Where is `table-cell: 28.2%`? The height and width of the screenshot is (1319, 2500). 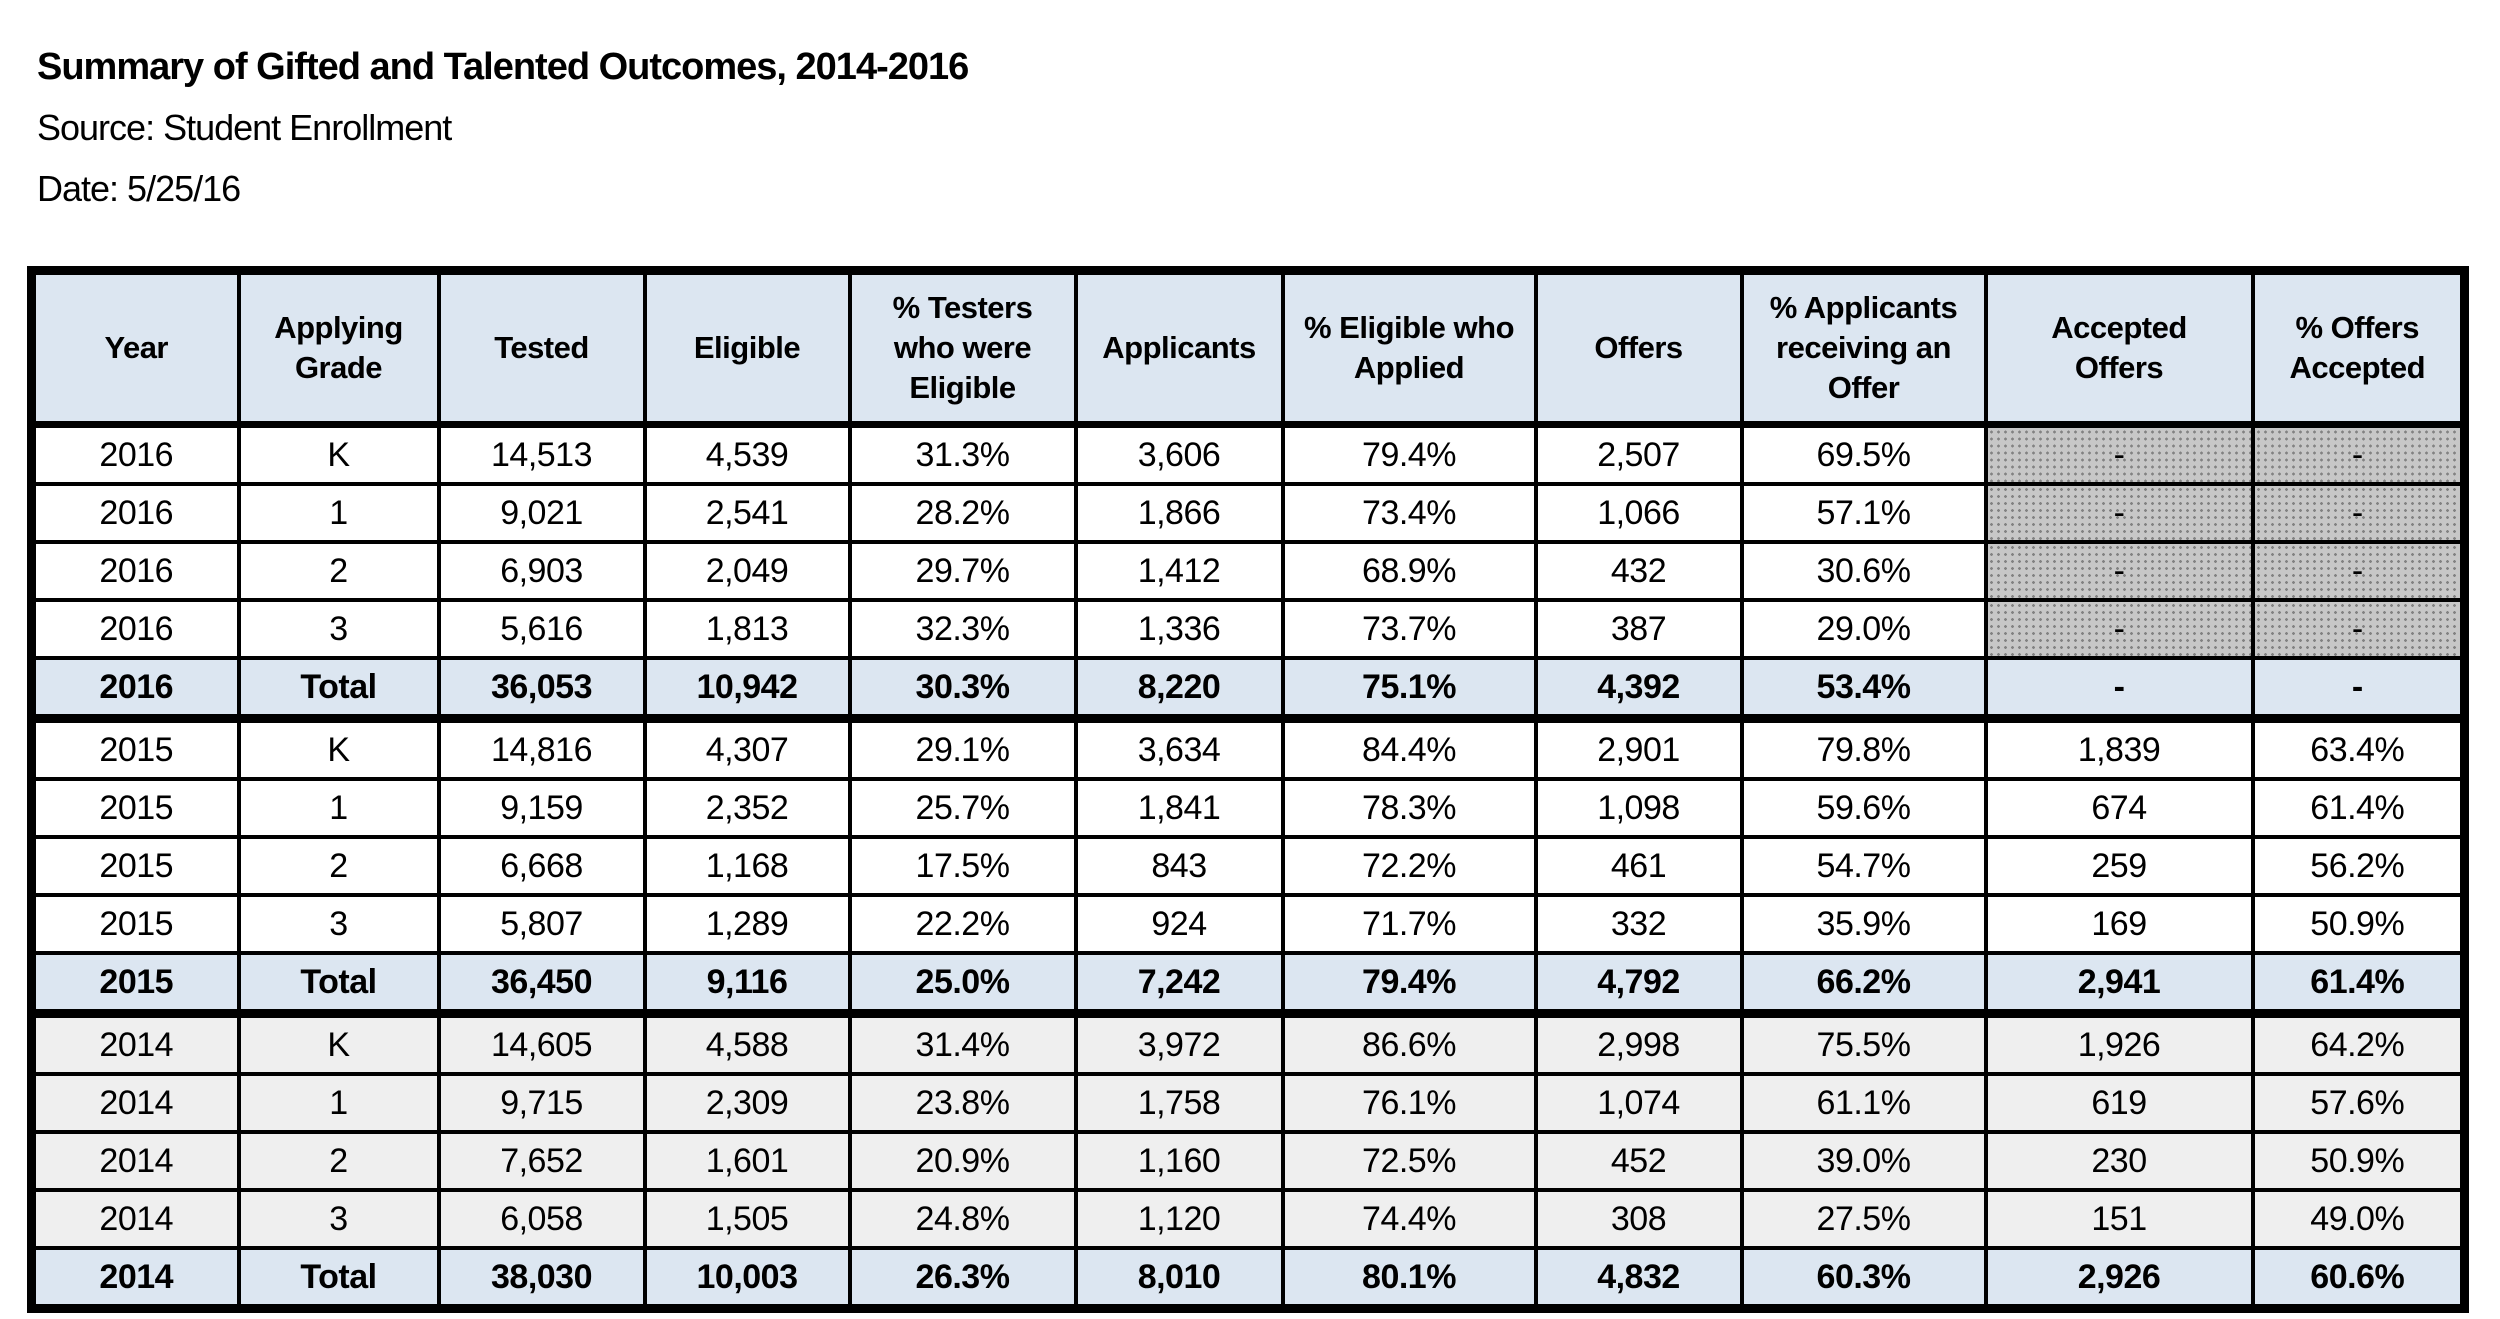
table-cell: 28.2% is located at coordinates (962, 513).